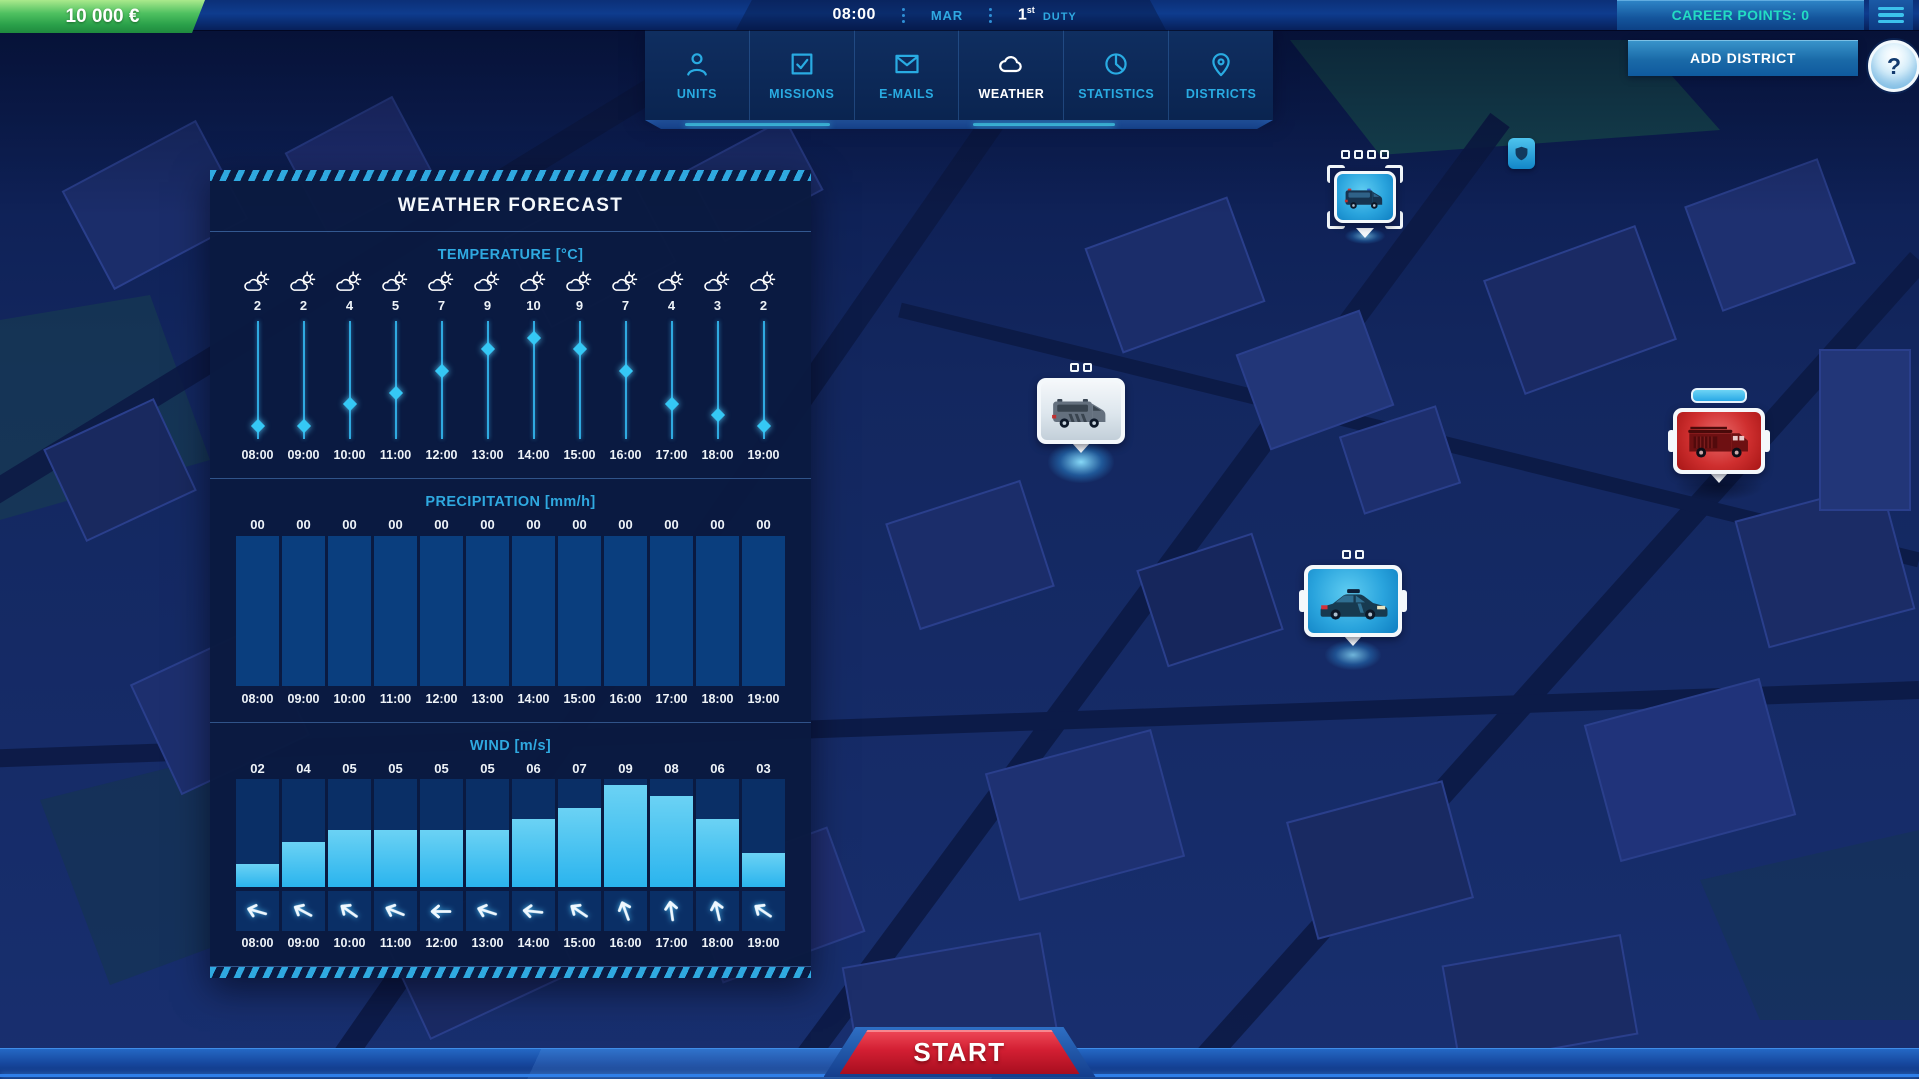 The width and height of the screenshot is (1919, 1079). Describe the element at coordinates (303, 768) in the screenshot. I see `wind-value: 04` at that location.